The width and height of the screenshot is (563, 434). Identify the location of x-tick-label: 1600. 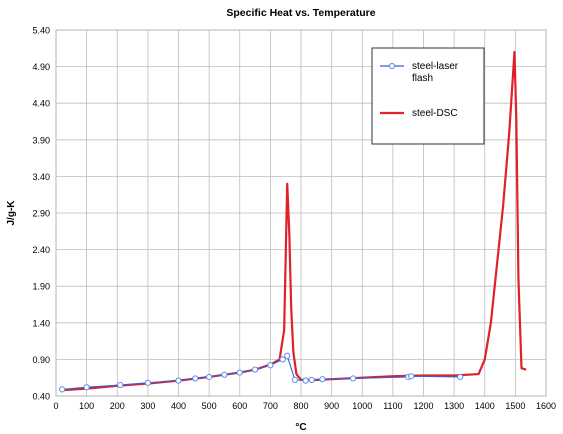
(546, 406).